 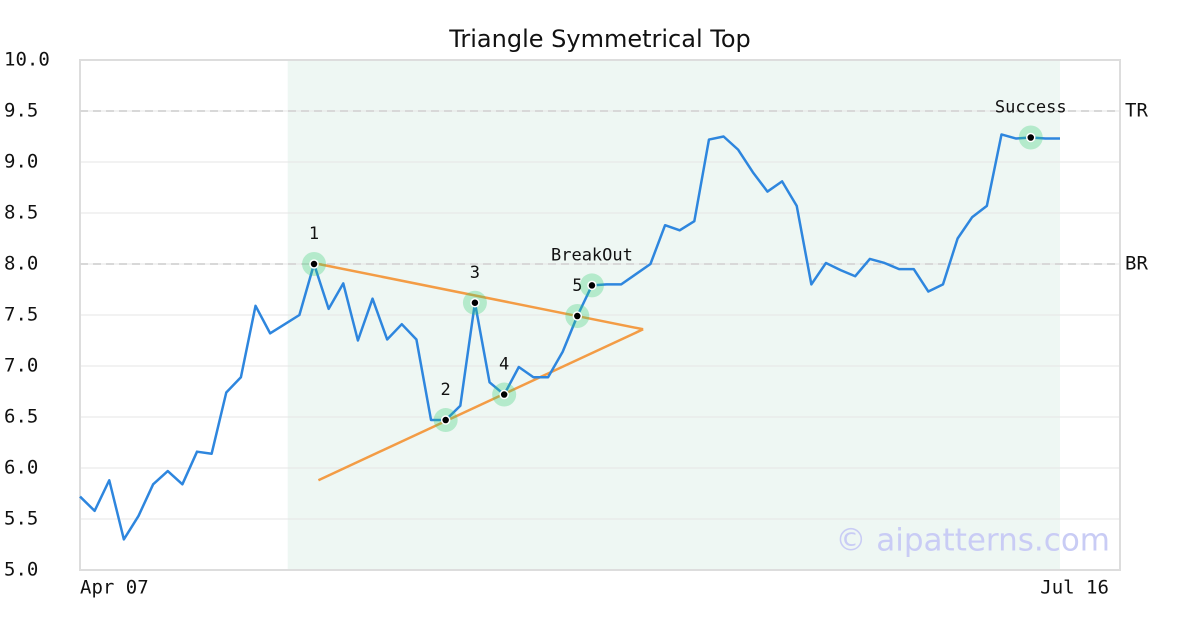 I want to click on y-tick-label: 8.0, so click(x=21, y=264).